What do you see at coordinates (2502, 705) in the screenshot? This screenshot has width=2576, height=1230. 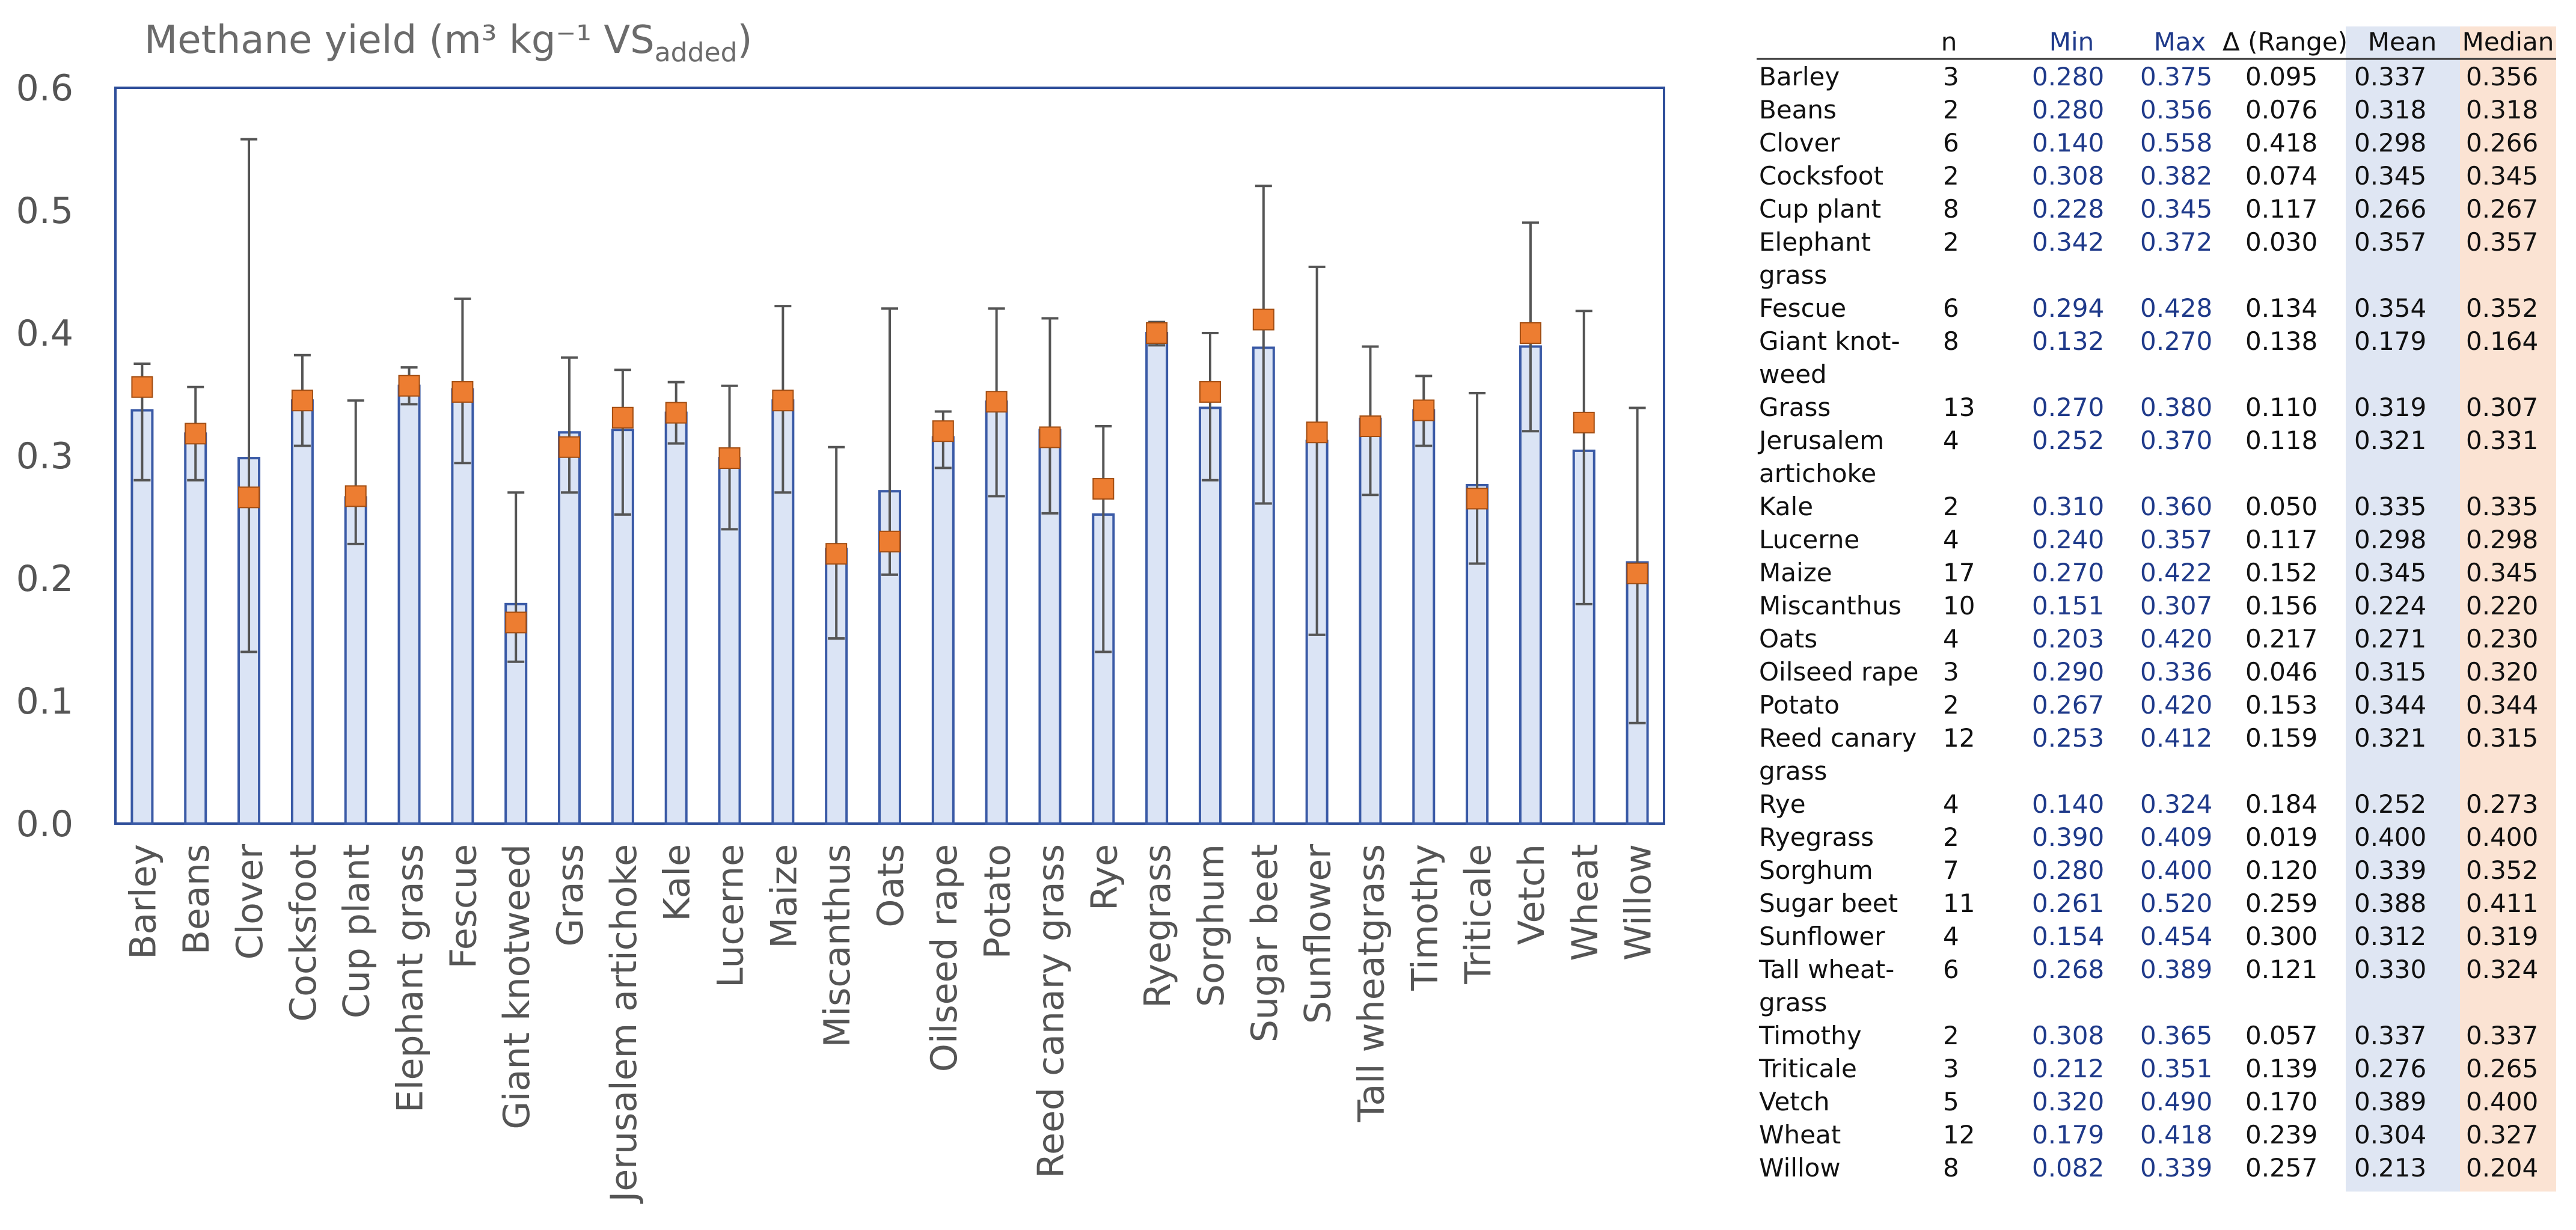 I see `cell-median: 0.344` at bounding box center [2502, 705].